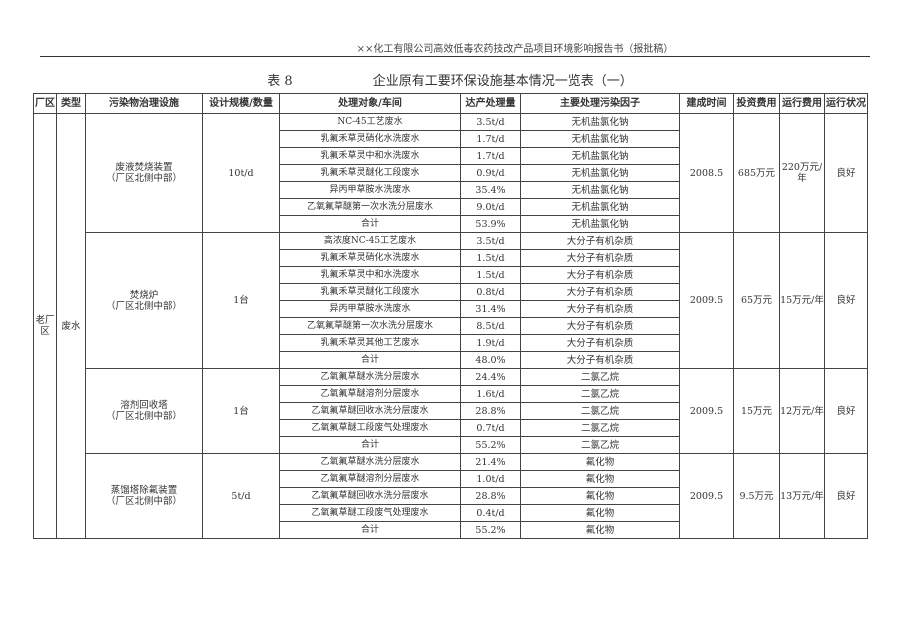 This screenshot has width=900, height=636. Describe the element at coordinates (451, 360) in the screenshot. I see `table-row: 合计 48.0% 大分子有机杂质` at that location.